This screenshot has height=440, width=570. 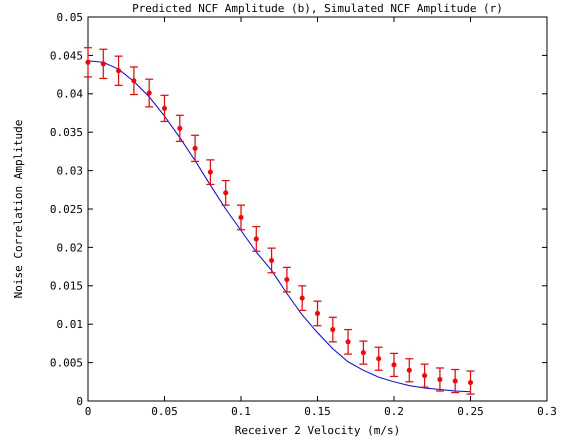 I want to click on y-tick-label: 0.02, so click(x=69, y=247).